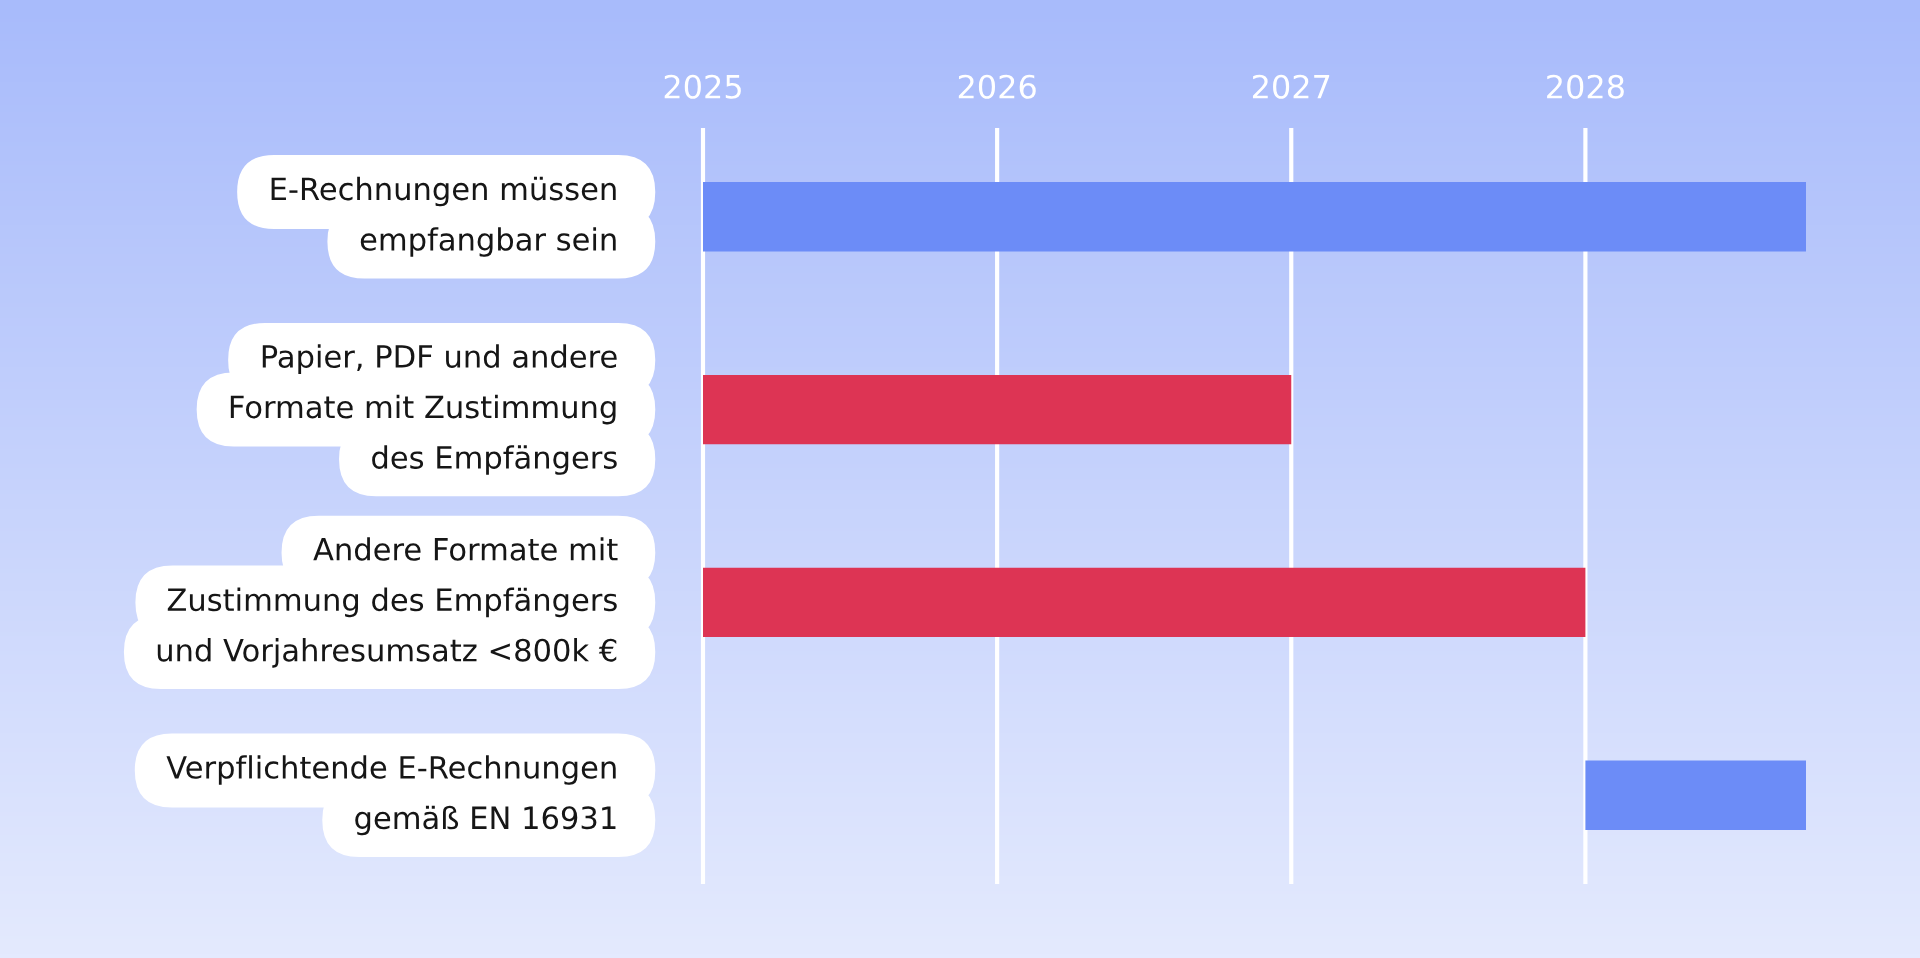 This screenshot has height=958, width=1920. I want to click on y-tick-label: E-Rechnungen müssen empfangbar sein, so click(443, 216).